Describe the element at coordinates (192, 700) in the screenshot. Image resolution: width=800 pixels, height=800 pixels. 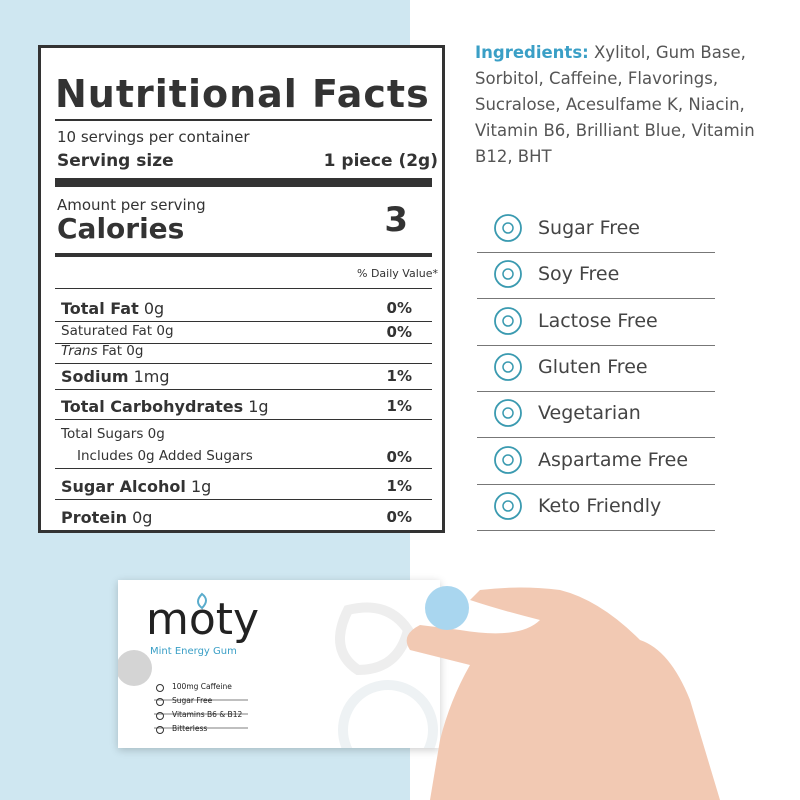
I see `package-feature: Sugar Free` at that location.